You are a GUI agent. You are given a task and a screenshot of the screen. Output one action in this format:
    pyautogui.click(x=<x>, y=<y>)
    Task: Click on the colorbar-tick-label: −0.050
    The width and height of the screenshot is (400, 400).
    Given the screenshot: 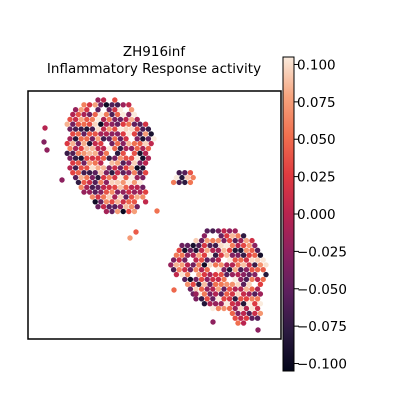 What is the action you would take?
    pyautogui.click(x=322, y=290)
    